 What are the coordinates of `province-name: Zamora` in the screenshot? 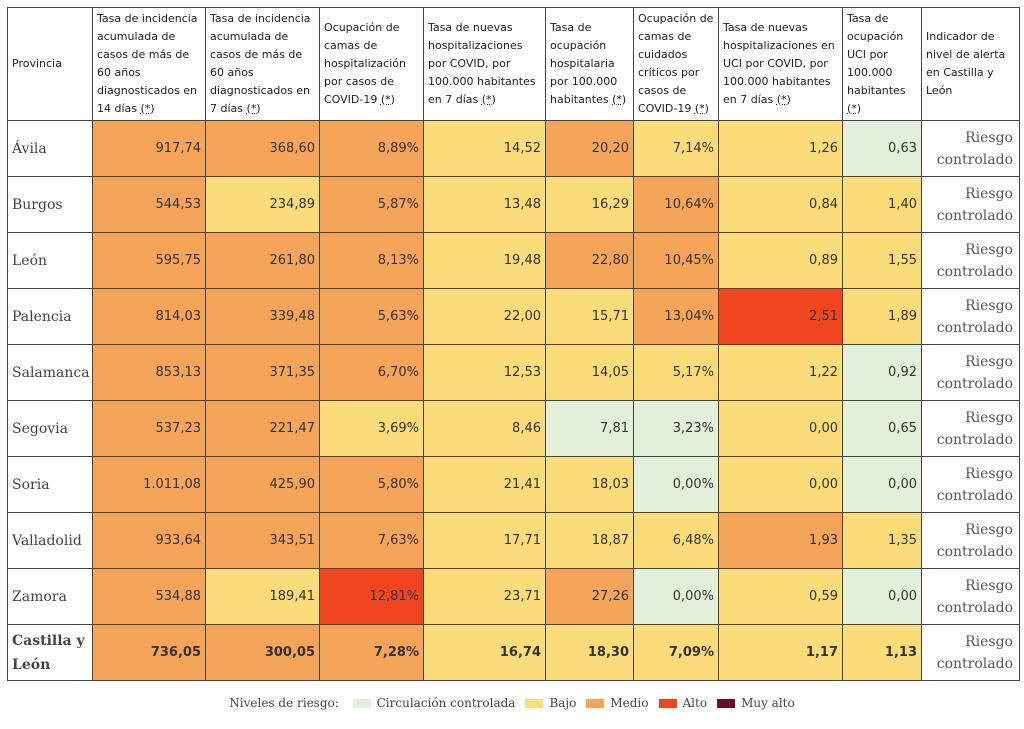 It's located at (50, 596).